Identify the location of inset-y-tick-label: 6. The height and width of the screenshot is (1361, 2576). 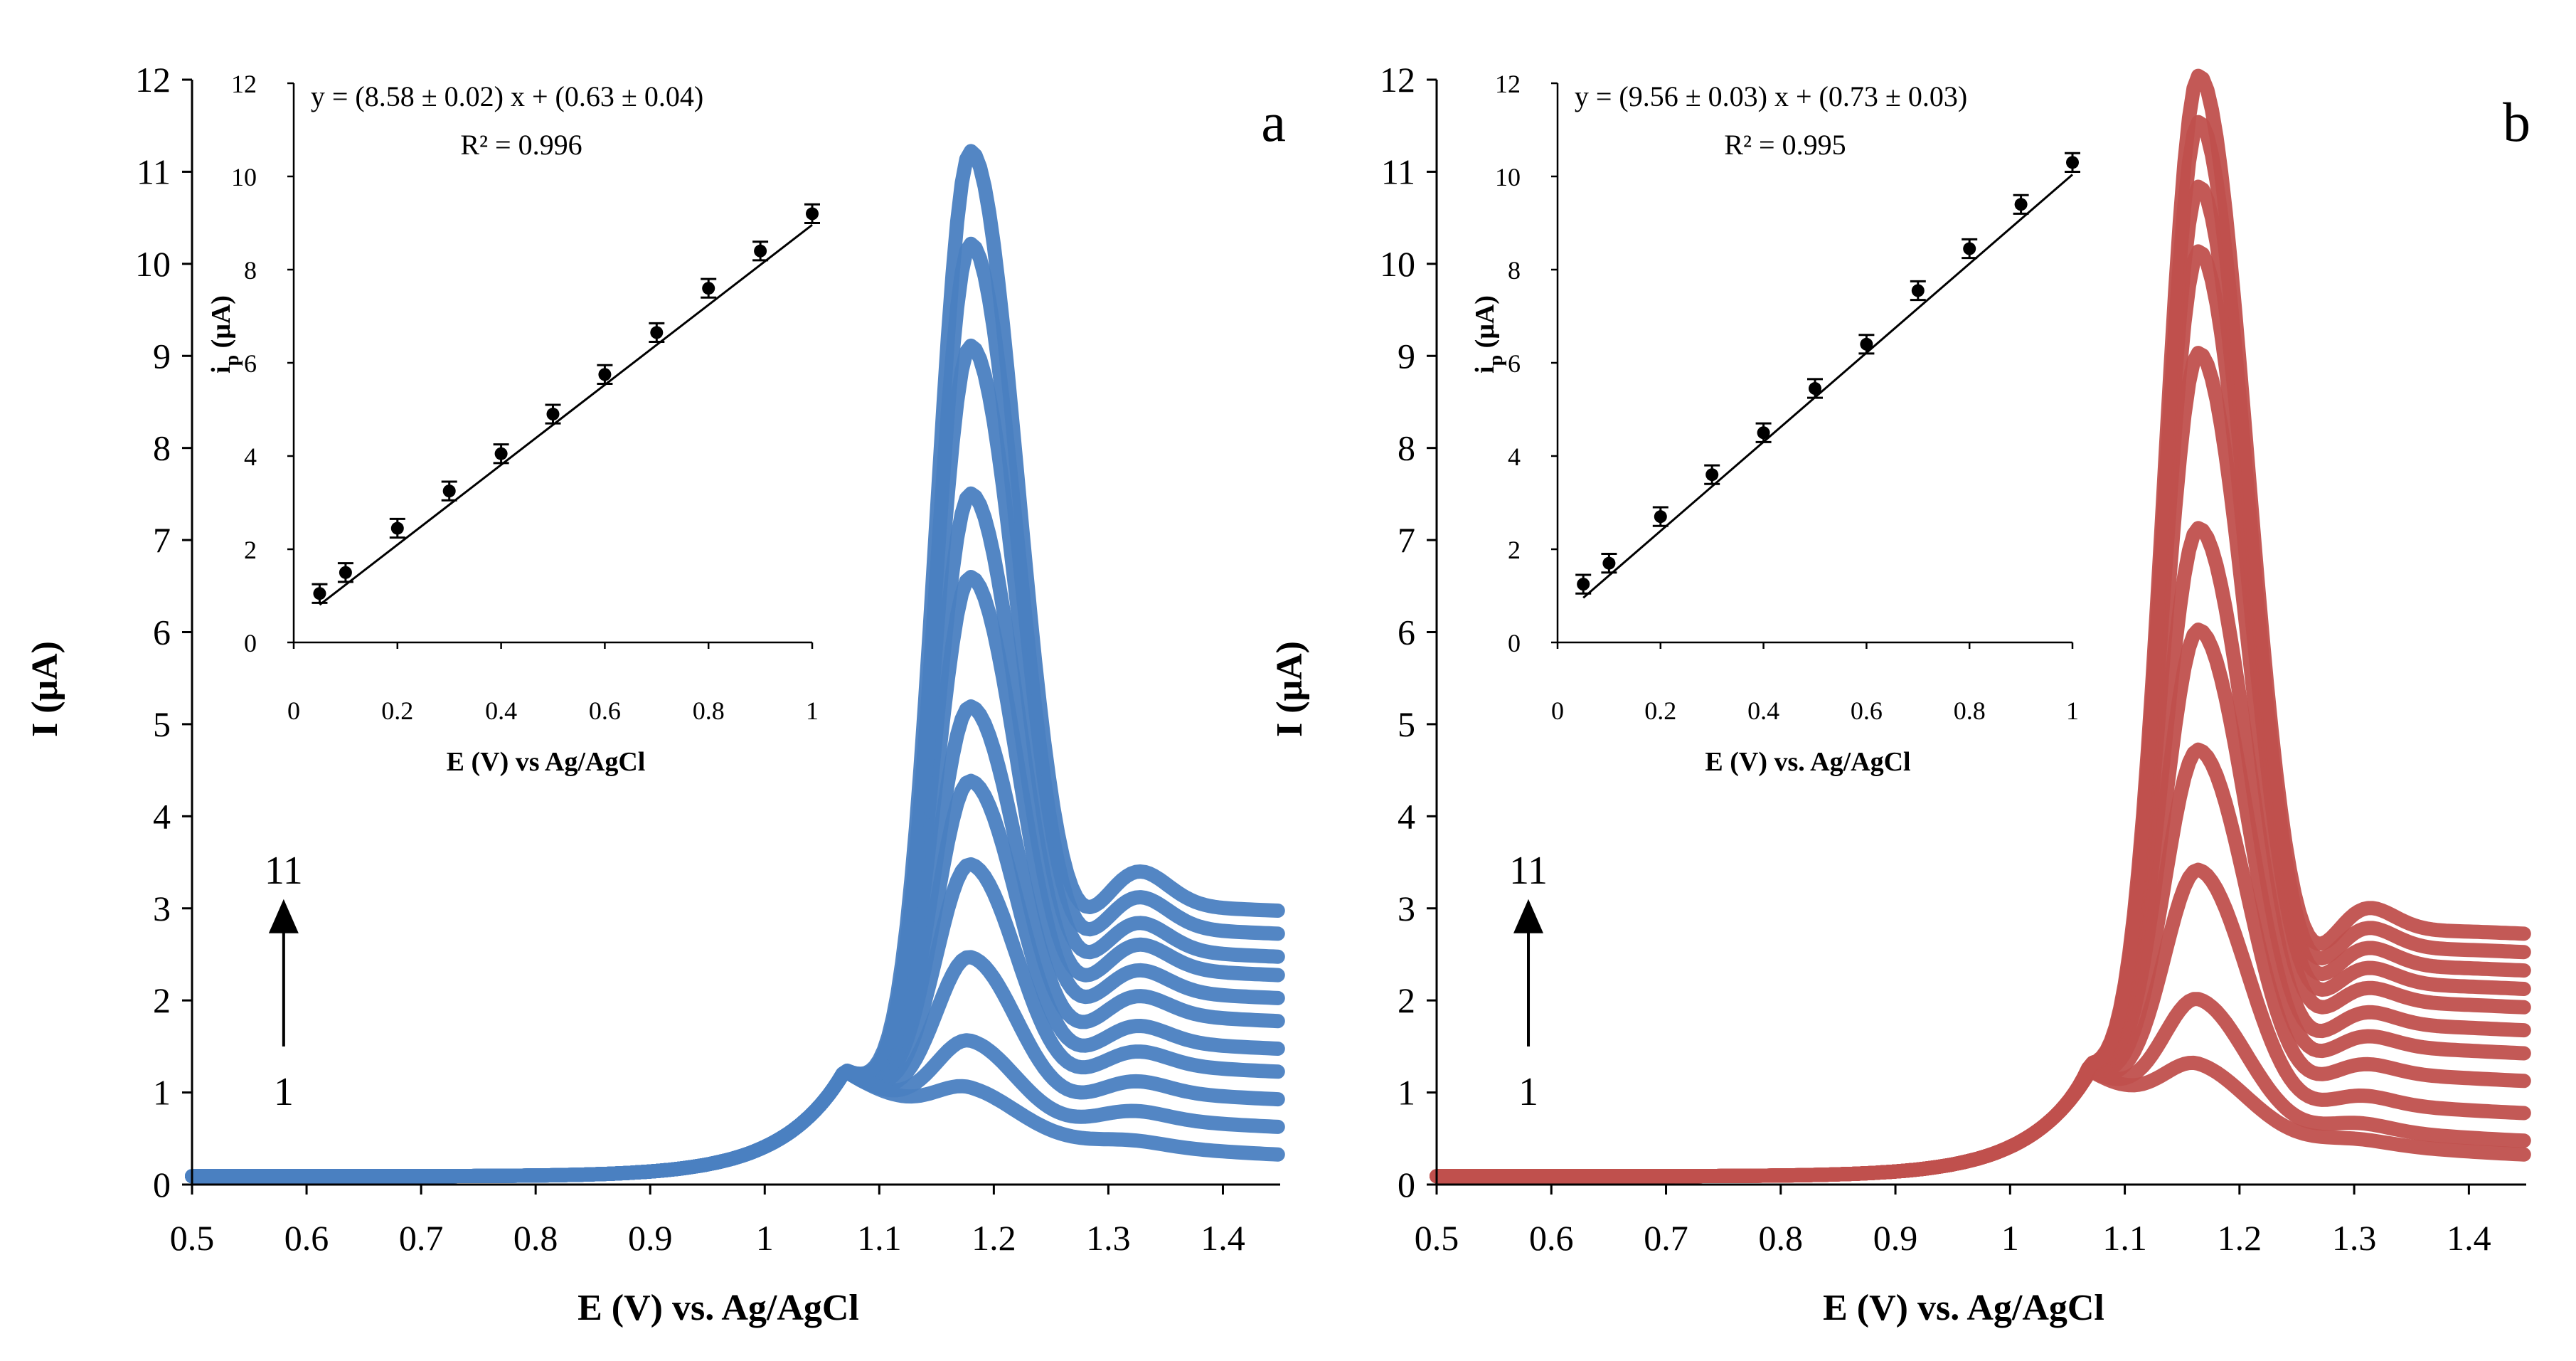
(1514, 363).